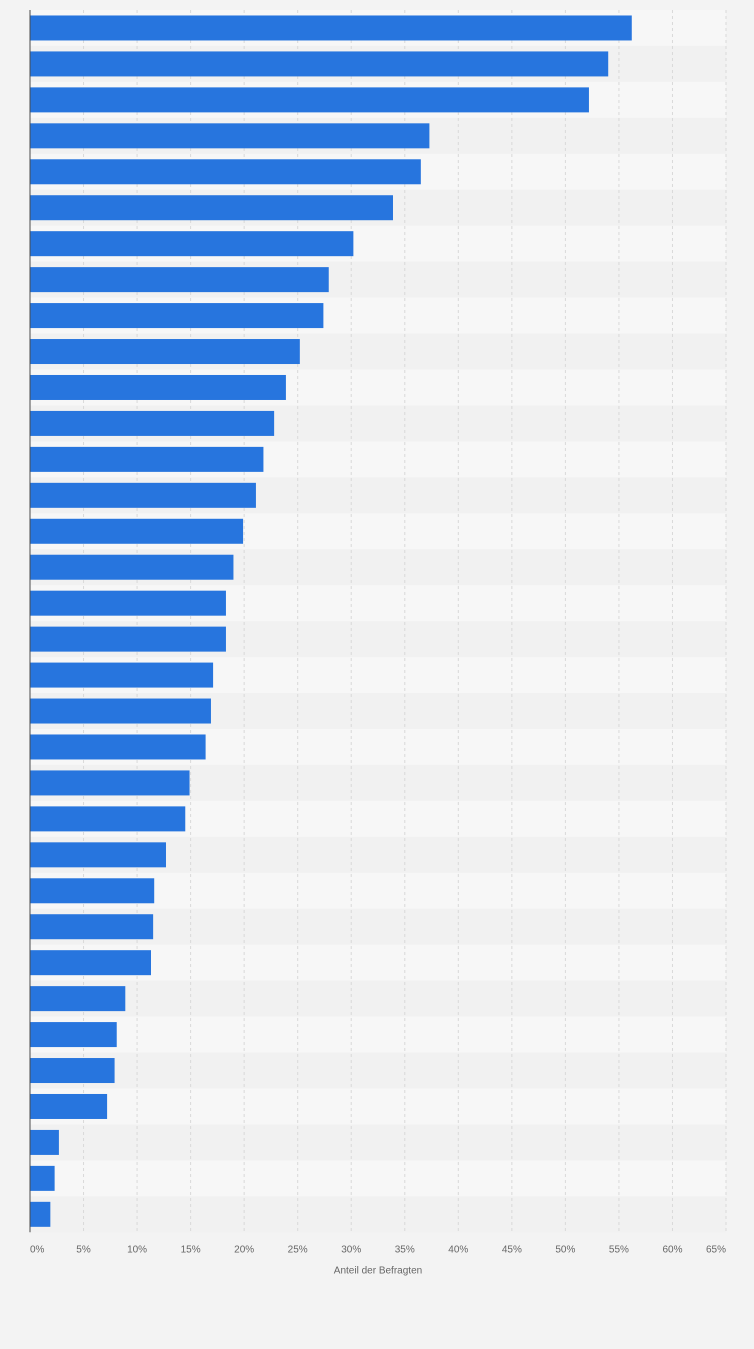 This screenshot has height=1349, width=754. What do you see at coordinates (37, 1249) in the screenshot?
I see `x-tick-label: 0%` at bounding box center [37, 1249].